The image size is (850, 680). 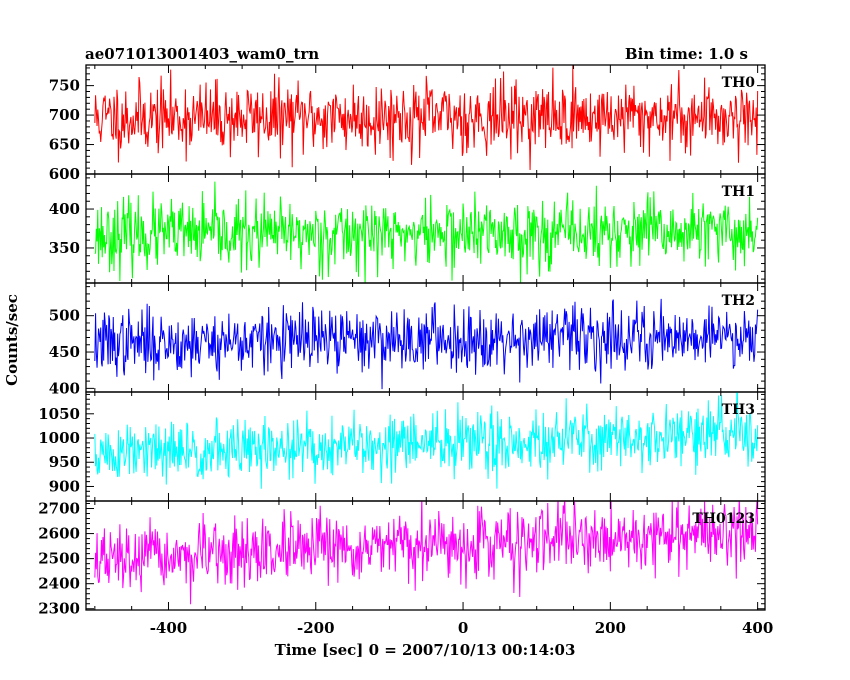 I want to click on y-tick-label: 2600, so click(x=59, y=534).